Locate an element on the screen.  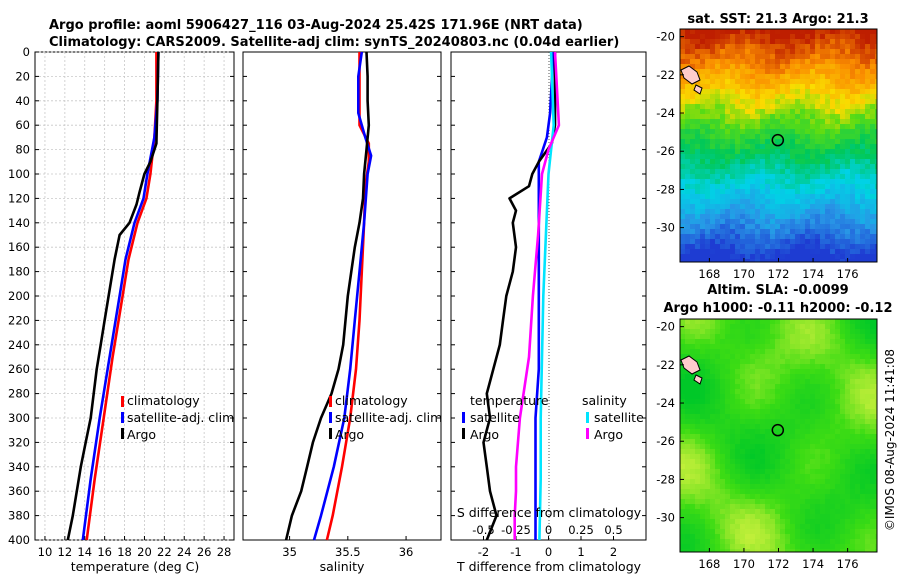
x-tick-label: 10 is located at coordinates (45, 552).